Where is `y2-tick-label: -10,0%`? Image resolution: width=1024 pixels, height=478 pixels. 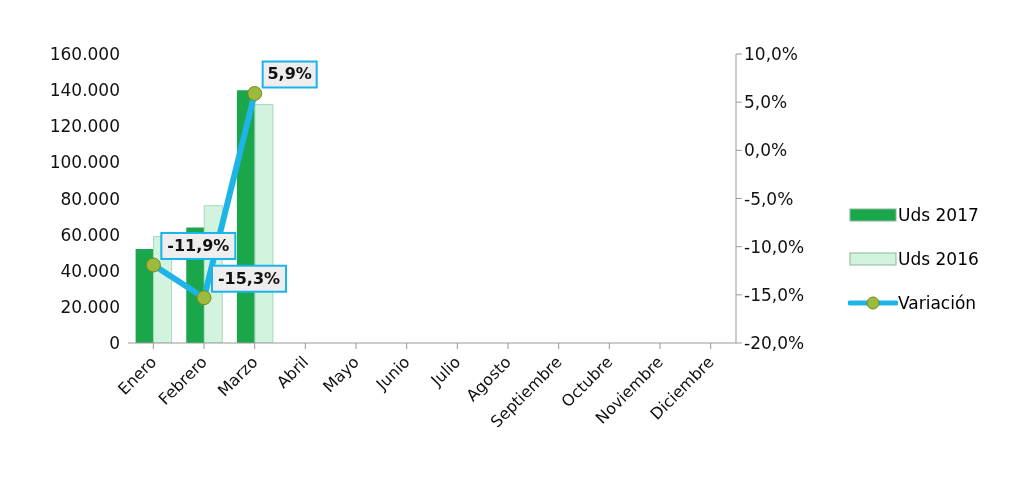
y2-tick-label: -10,0% is located at coordinates (774, 246).